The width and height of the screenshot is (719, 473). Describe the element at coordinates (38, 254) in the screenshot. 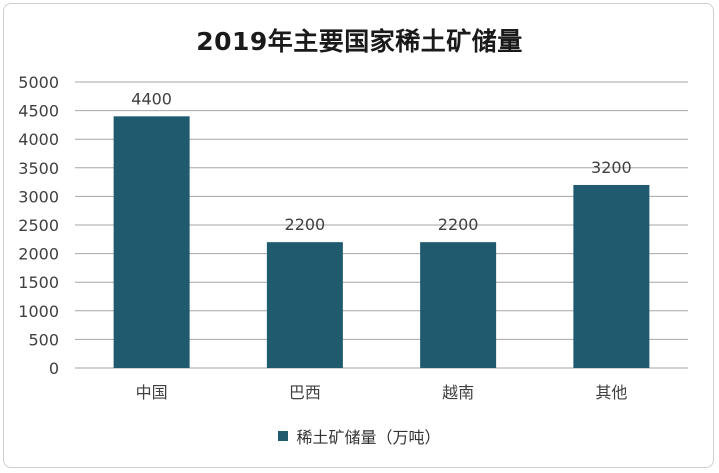

I see `y-tick-label: 2000` at that location.